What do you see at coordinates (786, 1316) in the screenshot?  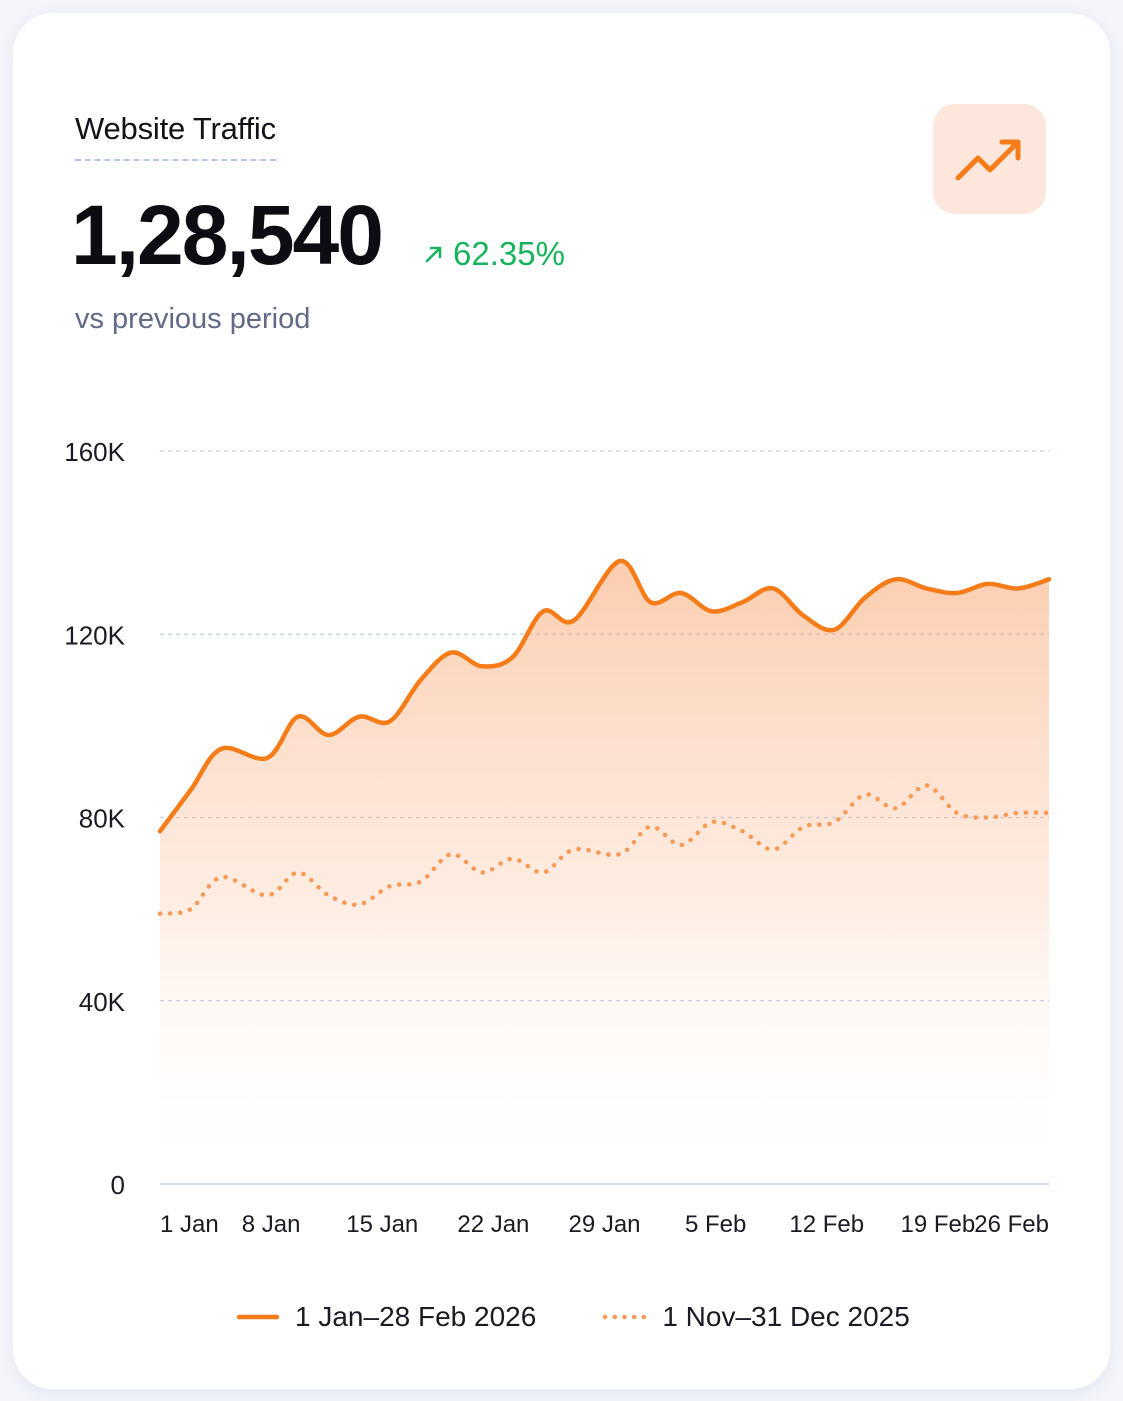 I see `legend-label-previous: 1 Nov–31 Dec 2025` at bounding box center [786, 1316].